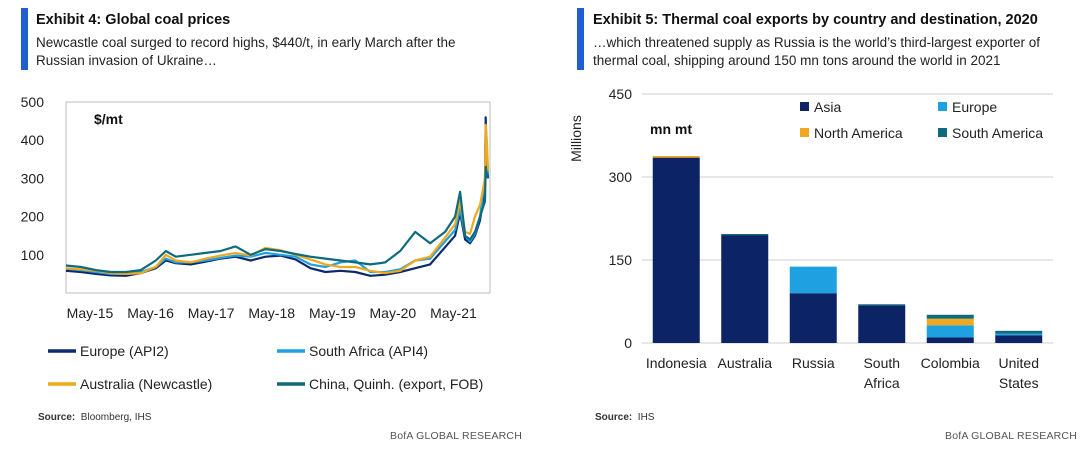 The image size is (1089, 451). I want to click on y-tick-label: 200, so click(33, 217).